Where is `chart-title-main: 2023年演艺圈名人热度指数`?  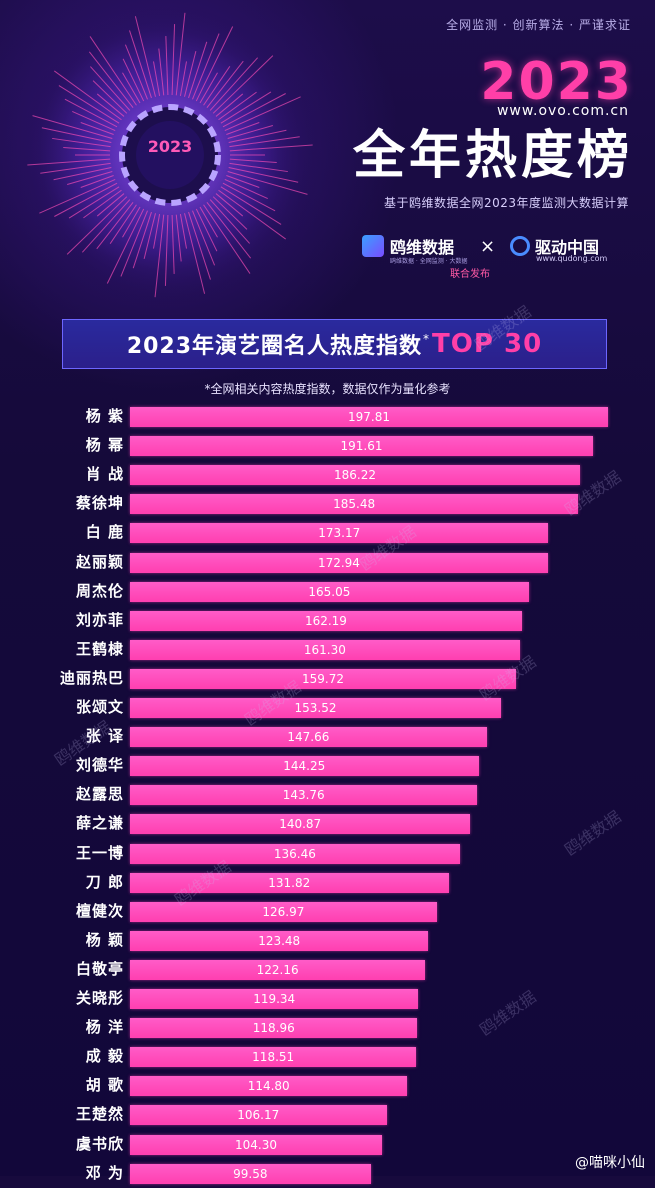 chart-title-main: 2023年演艺圈名人热度指数 is located at coordinates (274, 346).